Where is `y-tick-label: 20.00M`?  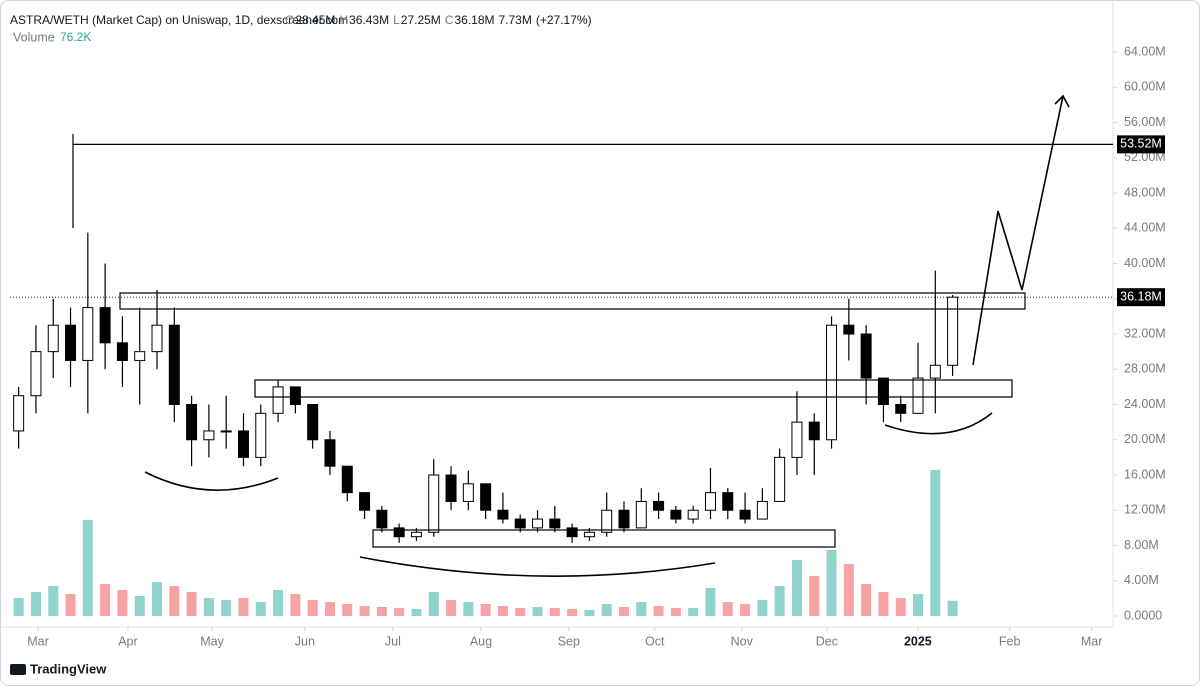
y-tick-label: 20.00M is located at coordinates (1145, 439).